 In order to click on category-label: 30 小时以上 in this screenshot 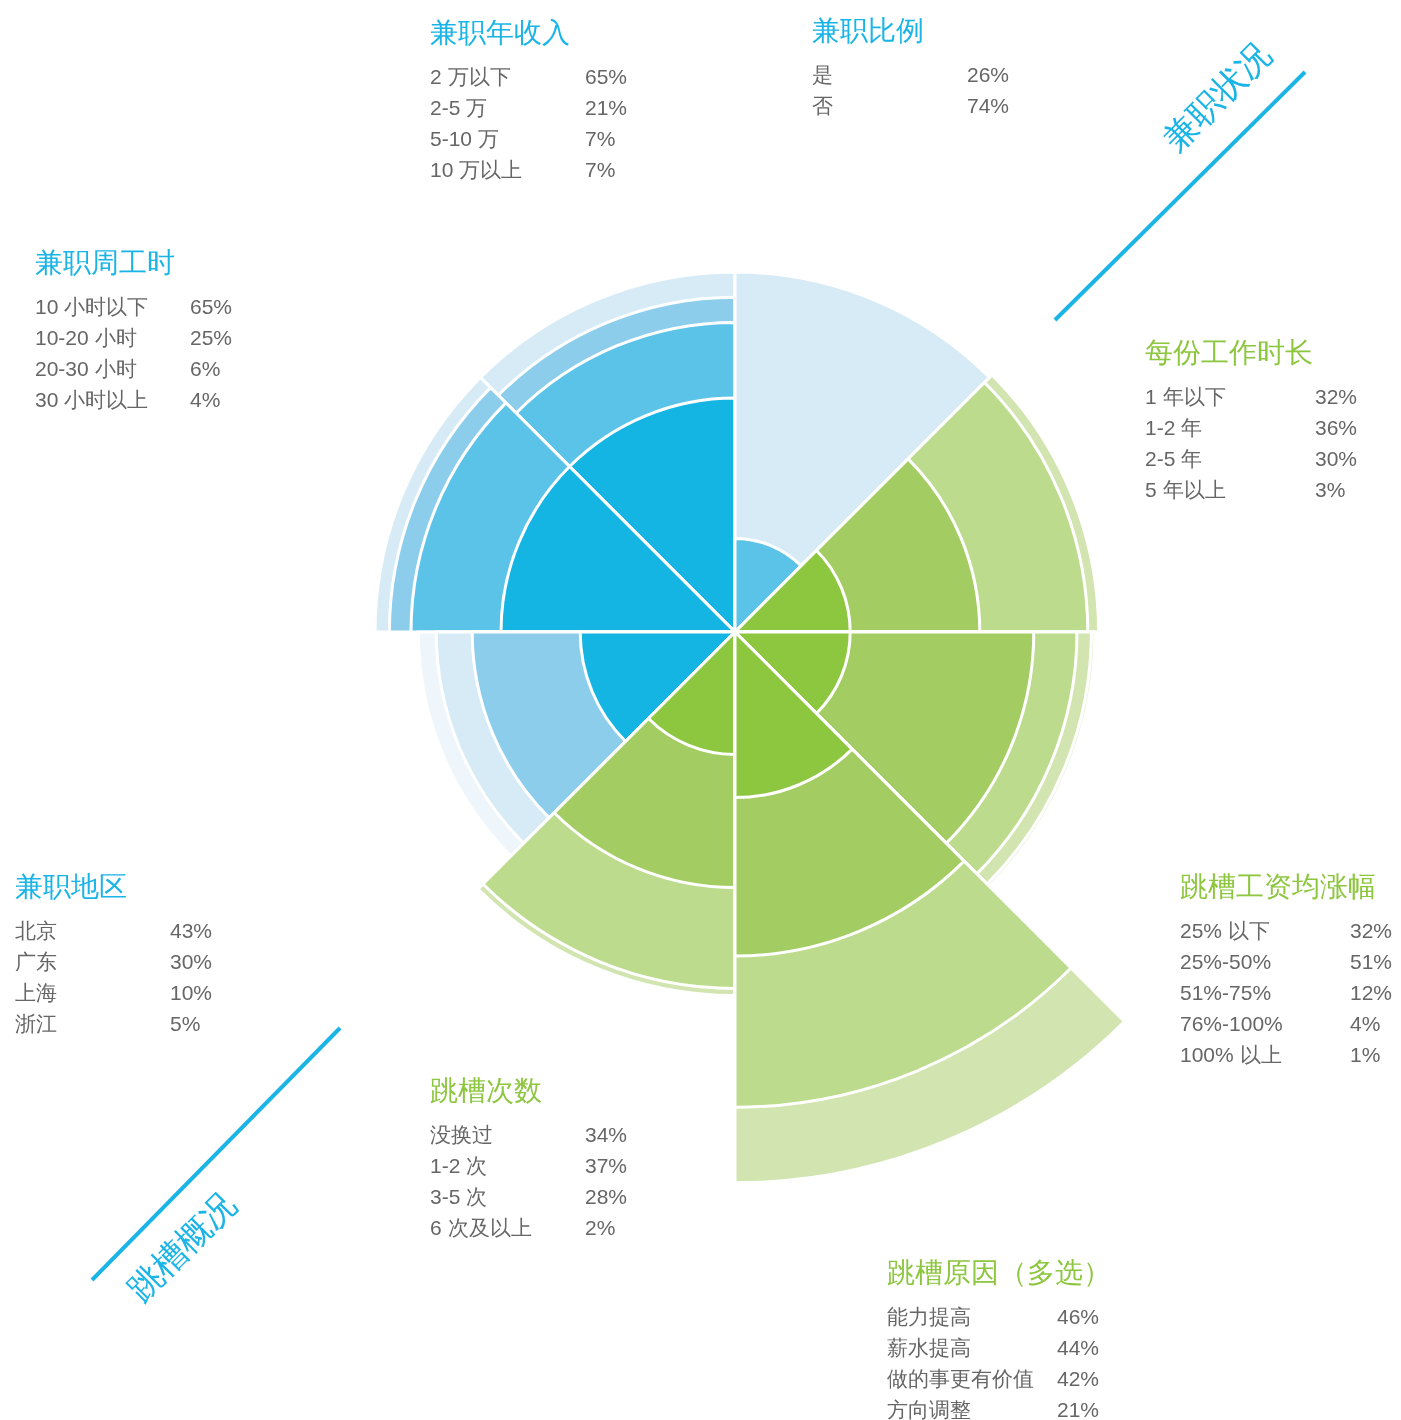, I will do `click(92, 399)`.